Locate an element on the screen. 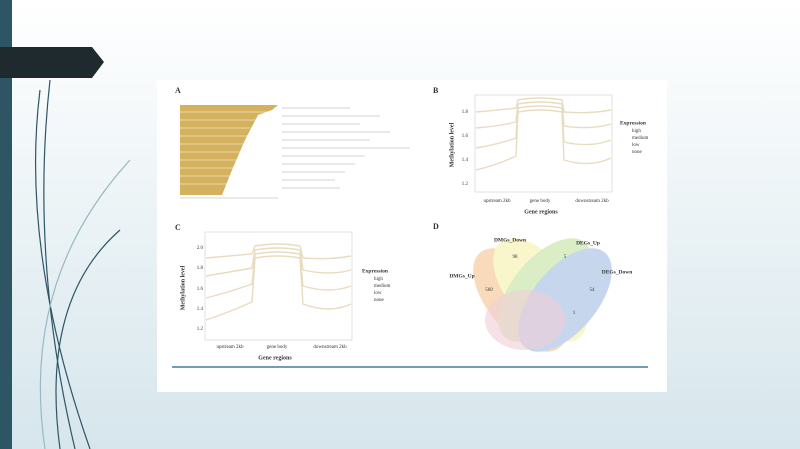  set-label: DEGs_Up is located at coordinates (588, 243).